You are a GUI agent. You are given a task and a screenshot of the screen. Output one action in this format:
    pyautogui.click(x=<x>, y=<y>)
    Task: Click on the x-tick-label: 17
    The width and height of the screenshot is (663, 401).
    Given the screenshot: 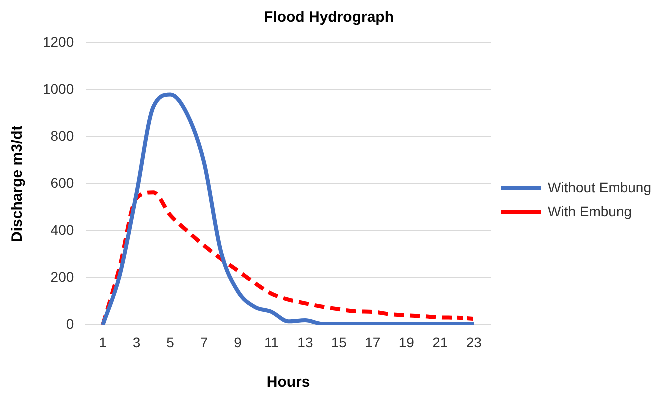 What is the action you would take?
    pyautogui.click(x=373, y=342)
    